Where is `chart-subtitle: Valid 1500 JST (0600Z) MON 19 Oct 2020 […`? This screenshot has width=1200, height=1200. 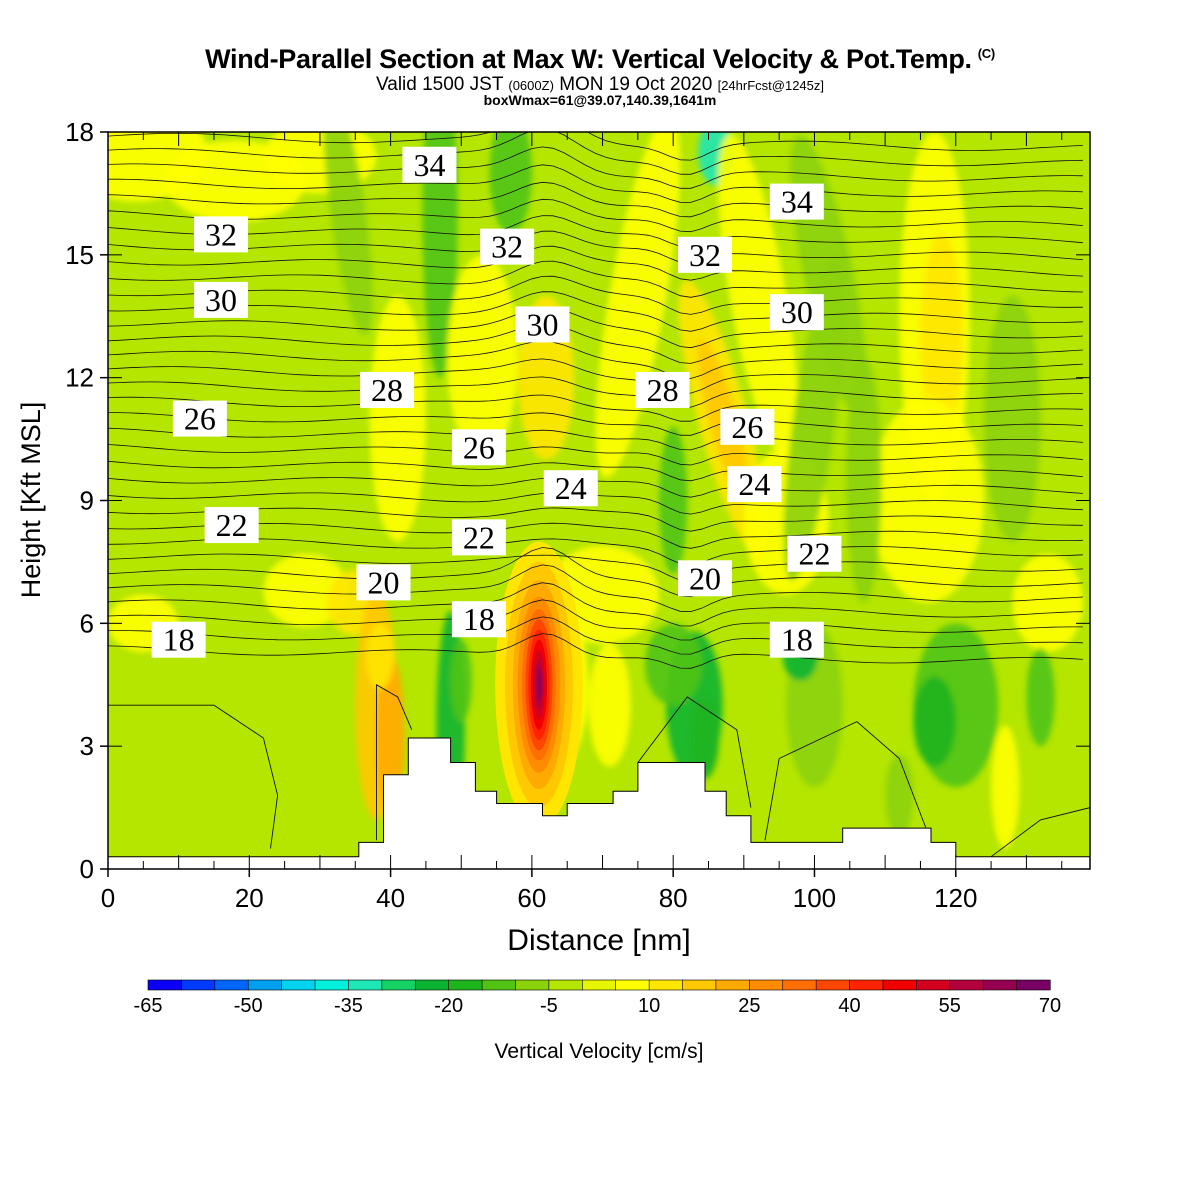
chart-subtitle: Valid 1500 JST (0600Z) MON 19 Oct 2020 [… is located at coordinates (600, 85).